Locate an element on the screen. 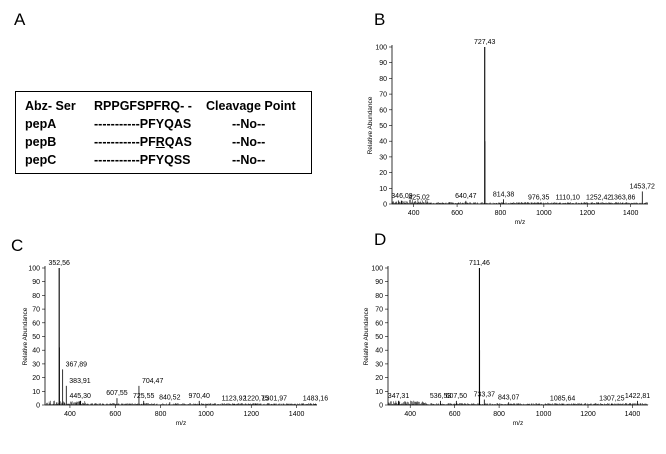  peak-label: 1422,81 is located at coordinates (637, 396).